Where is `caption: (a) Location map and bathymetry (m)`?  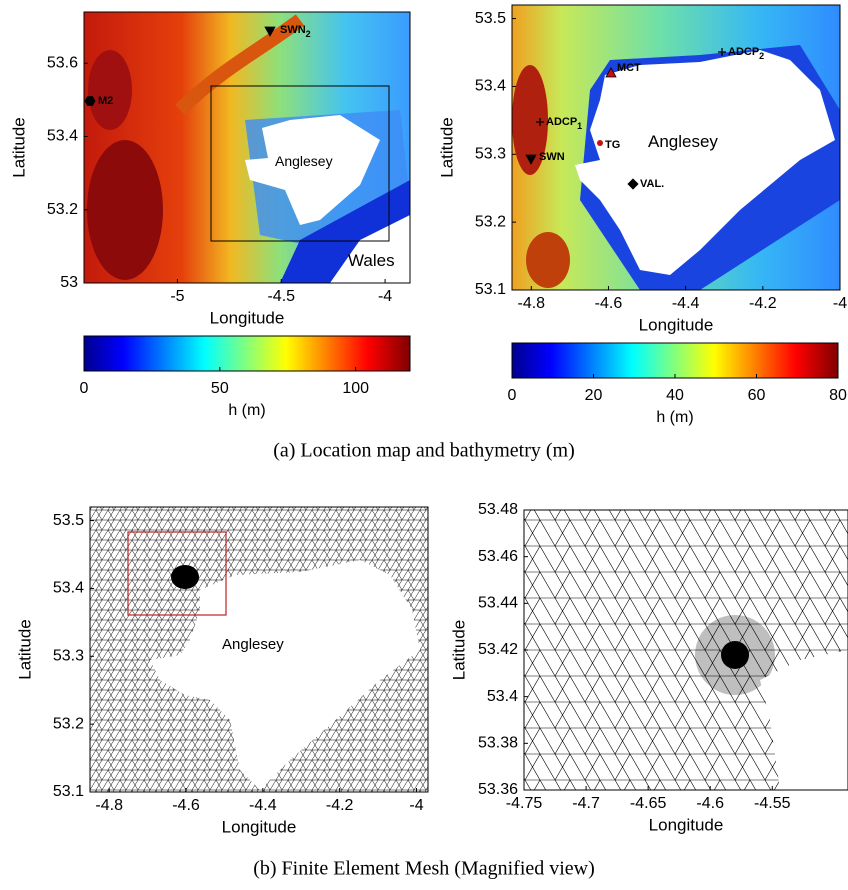
caption: (a) Location map and bathymetry (m) is located at coordinates (424, 451).